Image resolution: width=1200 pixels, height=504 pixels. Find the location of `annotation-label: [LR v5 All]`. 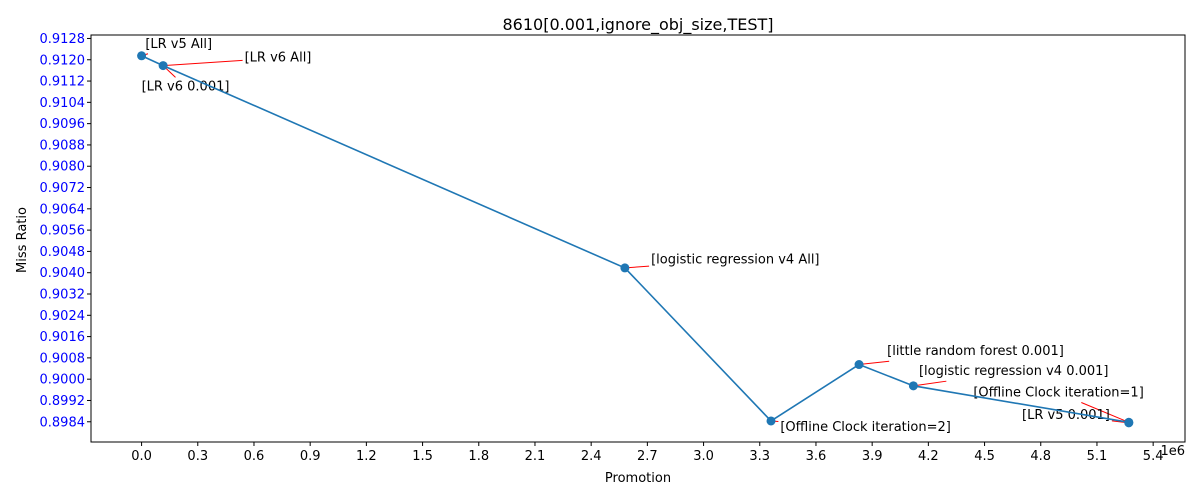

annotation-label: [LR v5 All] is located at coordinates (178, 44).